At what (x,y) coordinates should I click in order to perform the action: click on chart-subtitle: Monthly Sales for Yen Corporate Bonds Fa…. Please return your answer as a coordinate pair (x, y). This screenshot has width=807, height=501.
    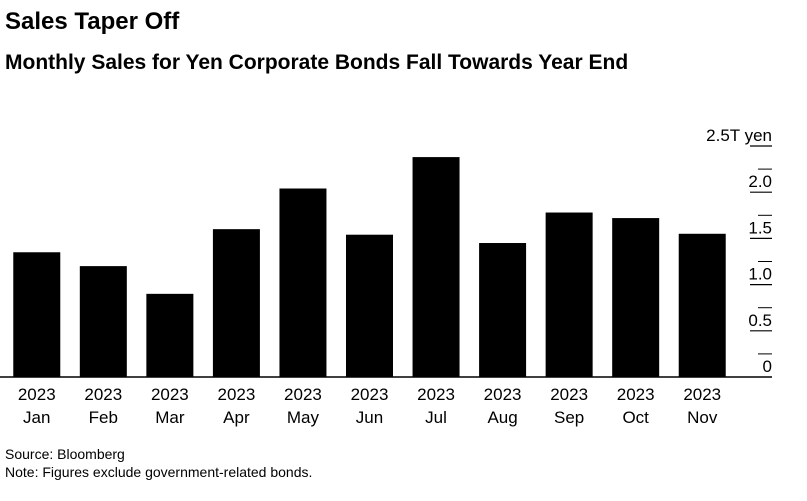
    Looking at the image, I should click on (317, 62).